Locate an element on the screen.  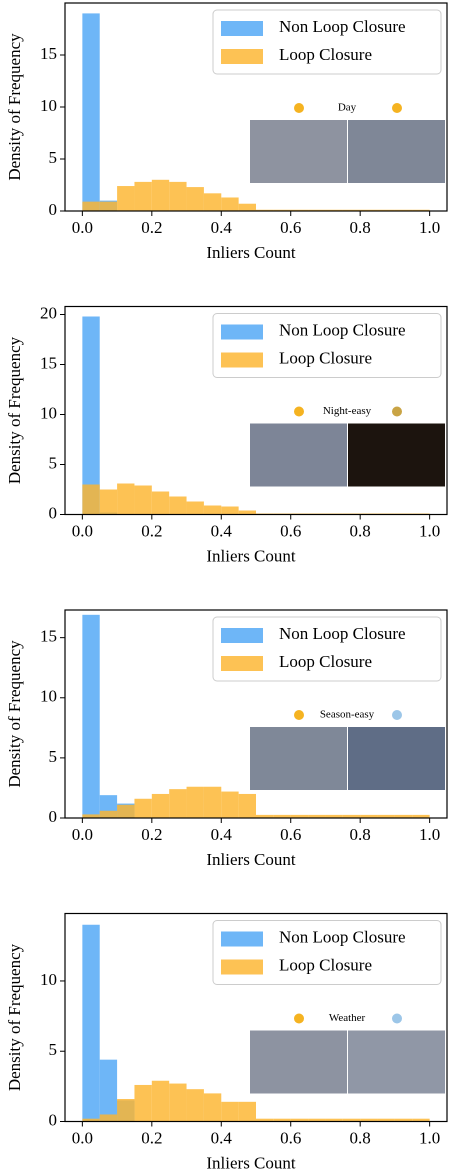
legend-box is located at coordinates (327, 345).